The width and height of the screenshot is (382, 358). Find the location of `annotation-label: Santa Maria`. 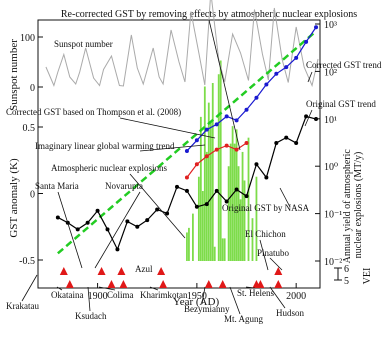

annotation-label: Santa Maria is located at coordinates (57, 186).